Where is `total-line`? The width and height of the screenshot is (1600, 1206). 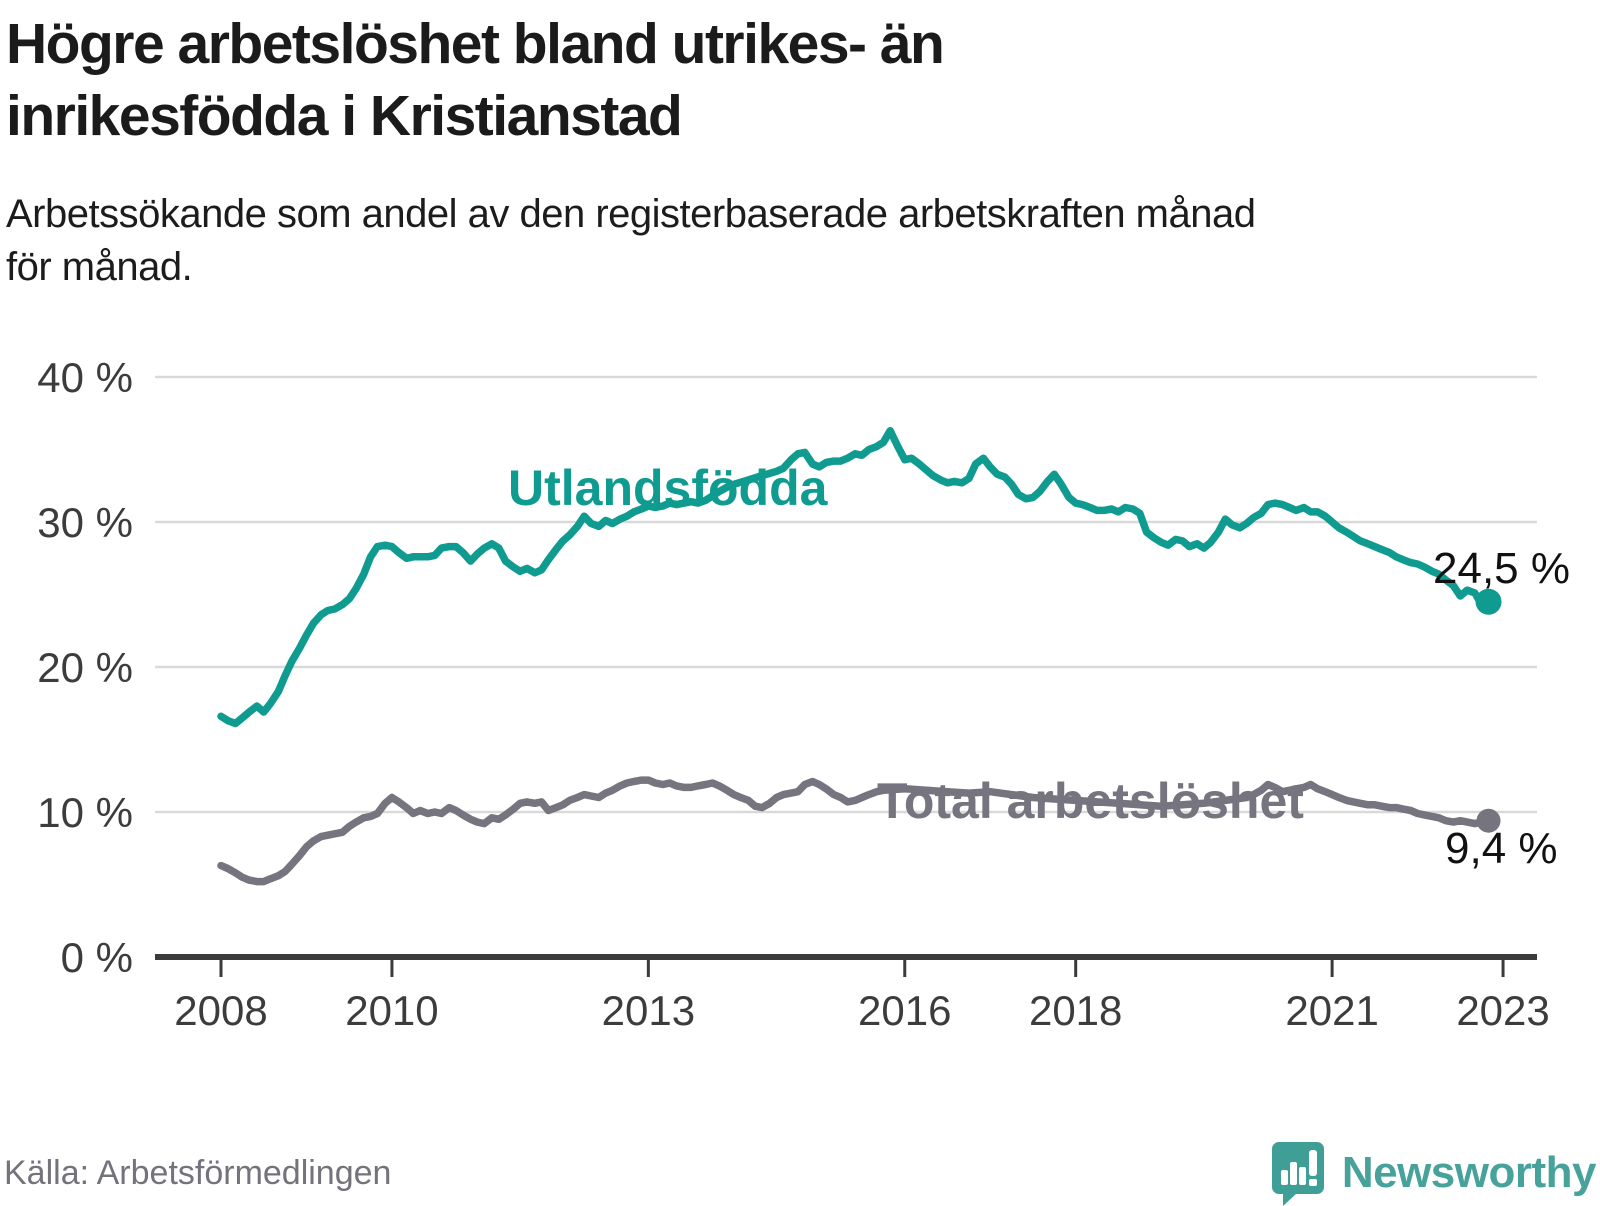 total-line is located at coordinates (855, 831).